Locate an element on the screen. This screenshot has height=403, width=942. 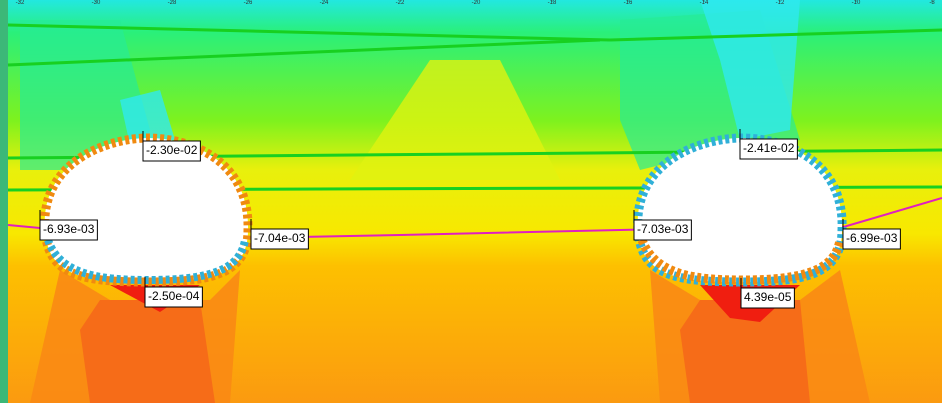
value-label: -6.93e-03 is located at coordinates (69, 229).